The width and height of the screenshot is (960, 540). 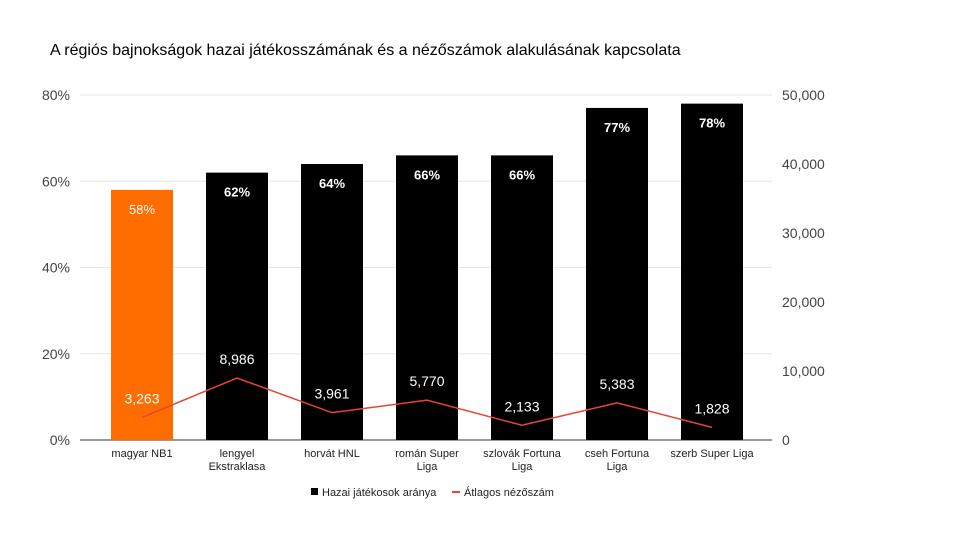 I want to click on left-tick-label: 20%, so click(x=56, y=354).